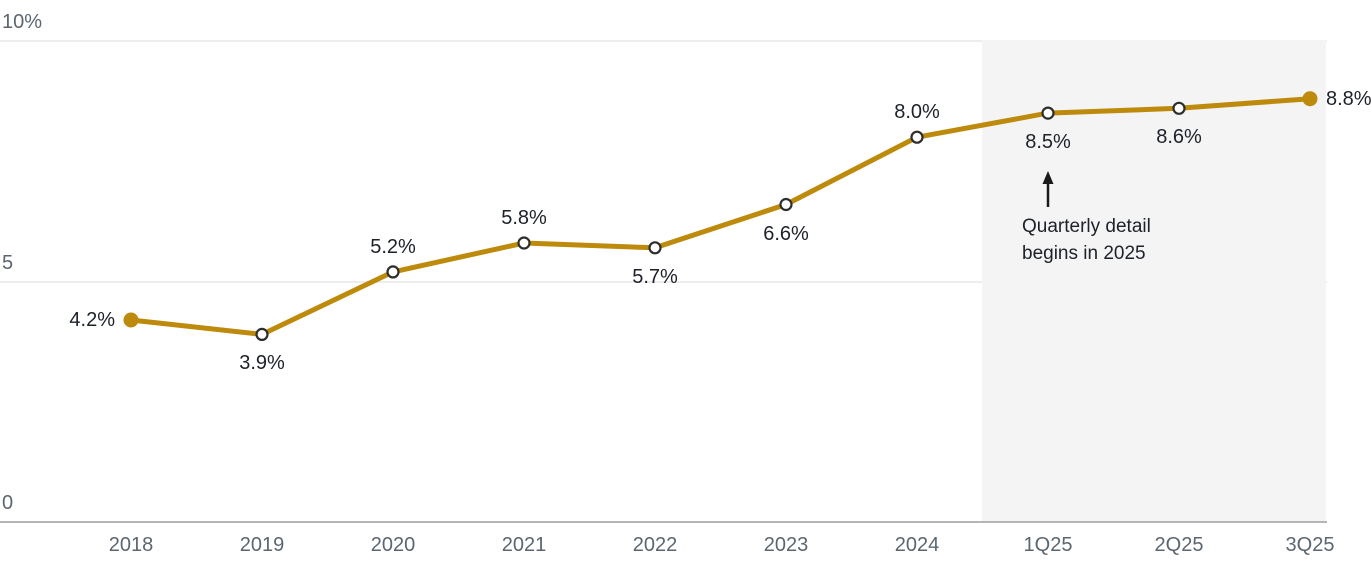 Image resolution: width=1371 pixels, height=572 pixels. What do you see at coordinates (917, 112) in the screenshot?
I see `data-label-2024: 8.0%` at bounding box center [917, 112].